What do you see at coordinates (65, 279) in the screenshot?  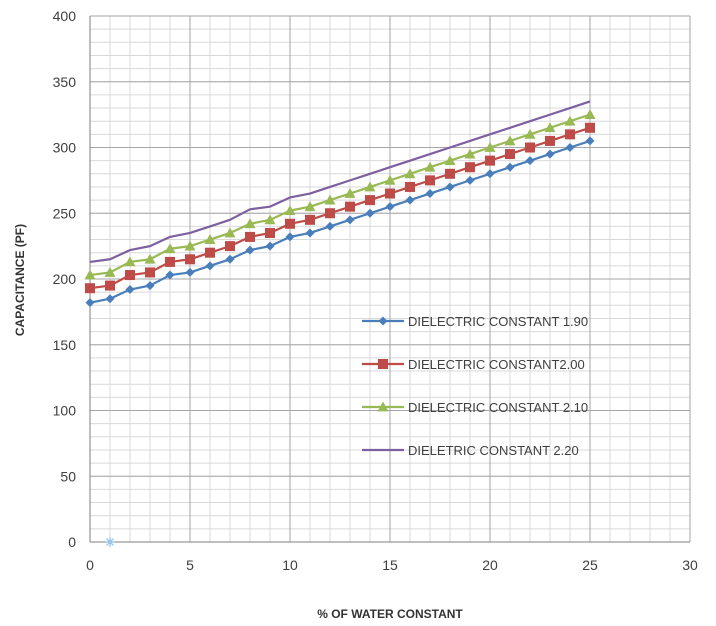 I see `y-tick-label: 200` at bounding box center [65, 279].